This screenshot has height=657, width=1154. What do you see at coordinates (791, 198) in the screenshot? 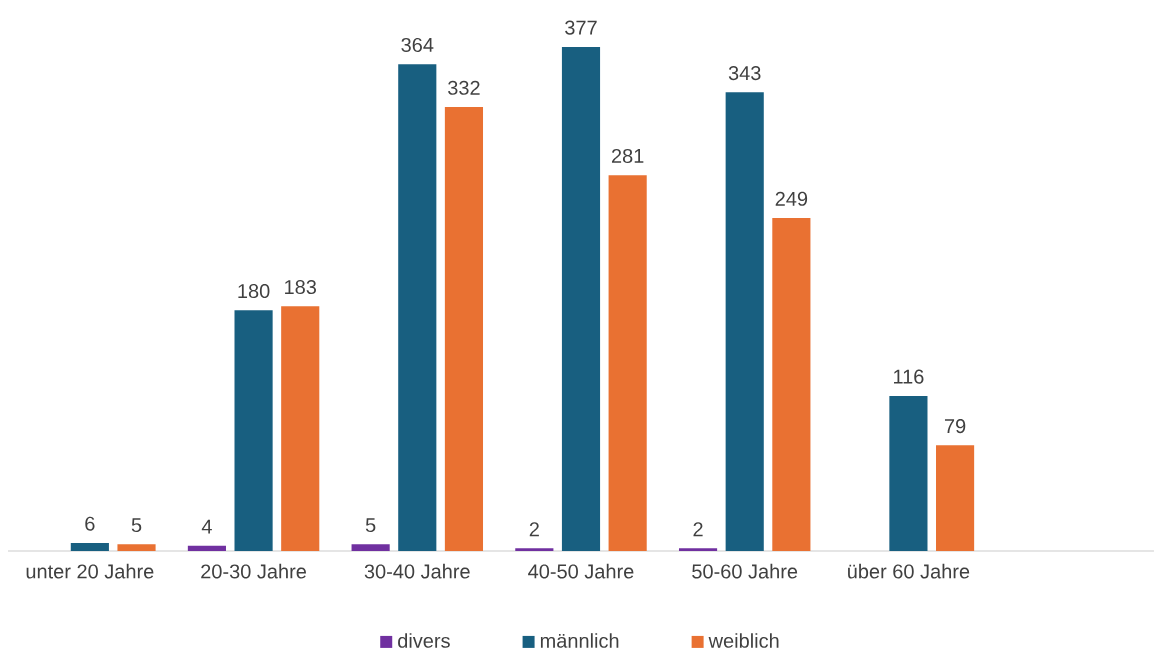
I see `data-label: 249` at bounding box center [791, 198].